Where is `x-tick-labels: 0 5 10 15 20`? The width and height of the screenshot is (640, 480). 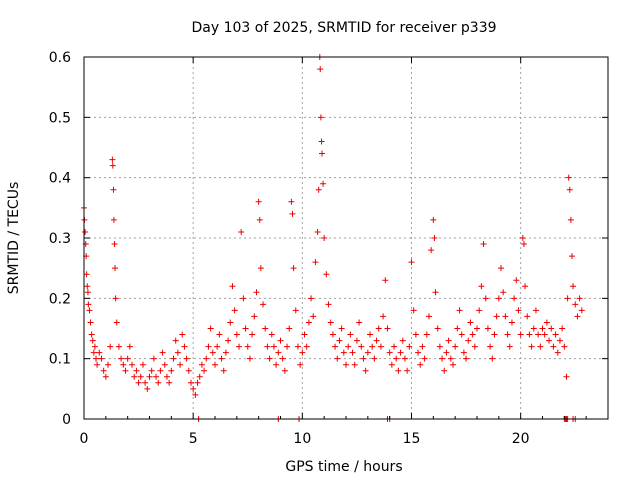
x-tick-labels: 0 5 10 15 20 is located at coordinates (305, 439).